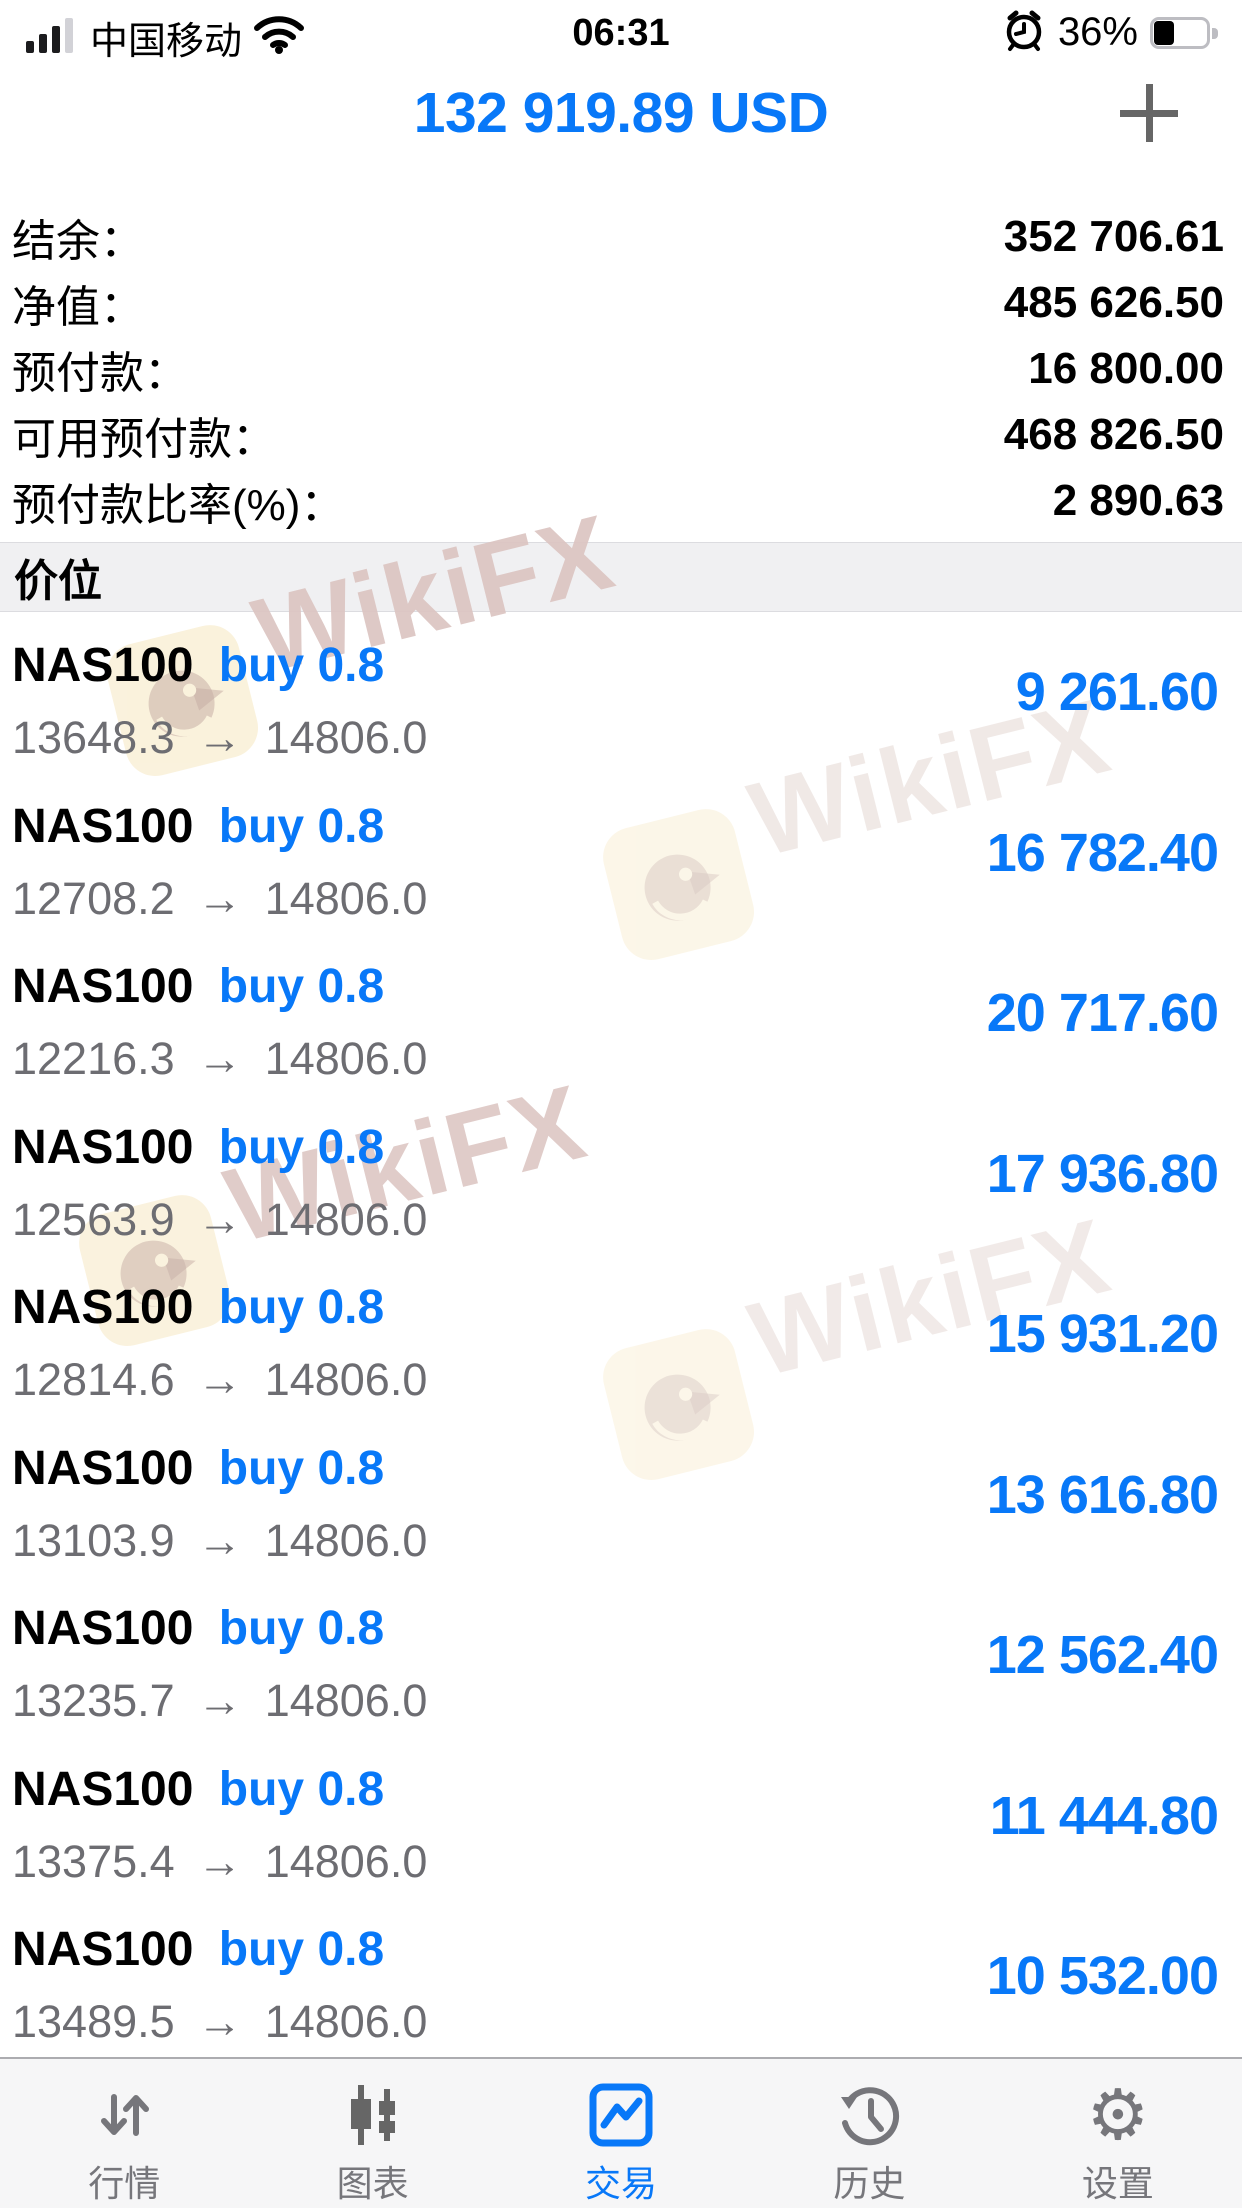  I want to click on position-profit: 11 444.80, so click(1104, 1815).